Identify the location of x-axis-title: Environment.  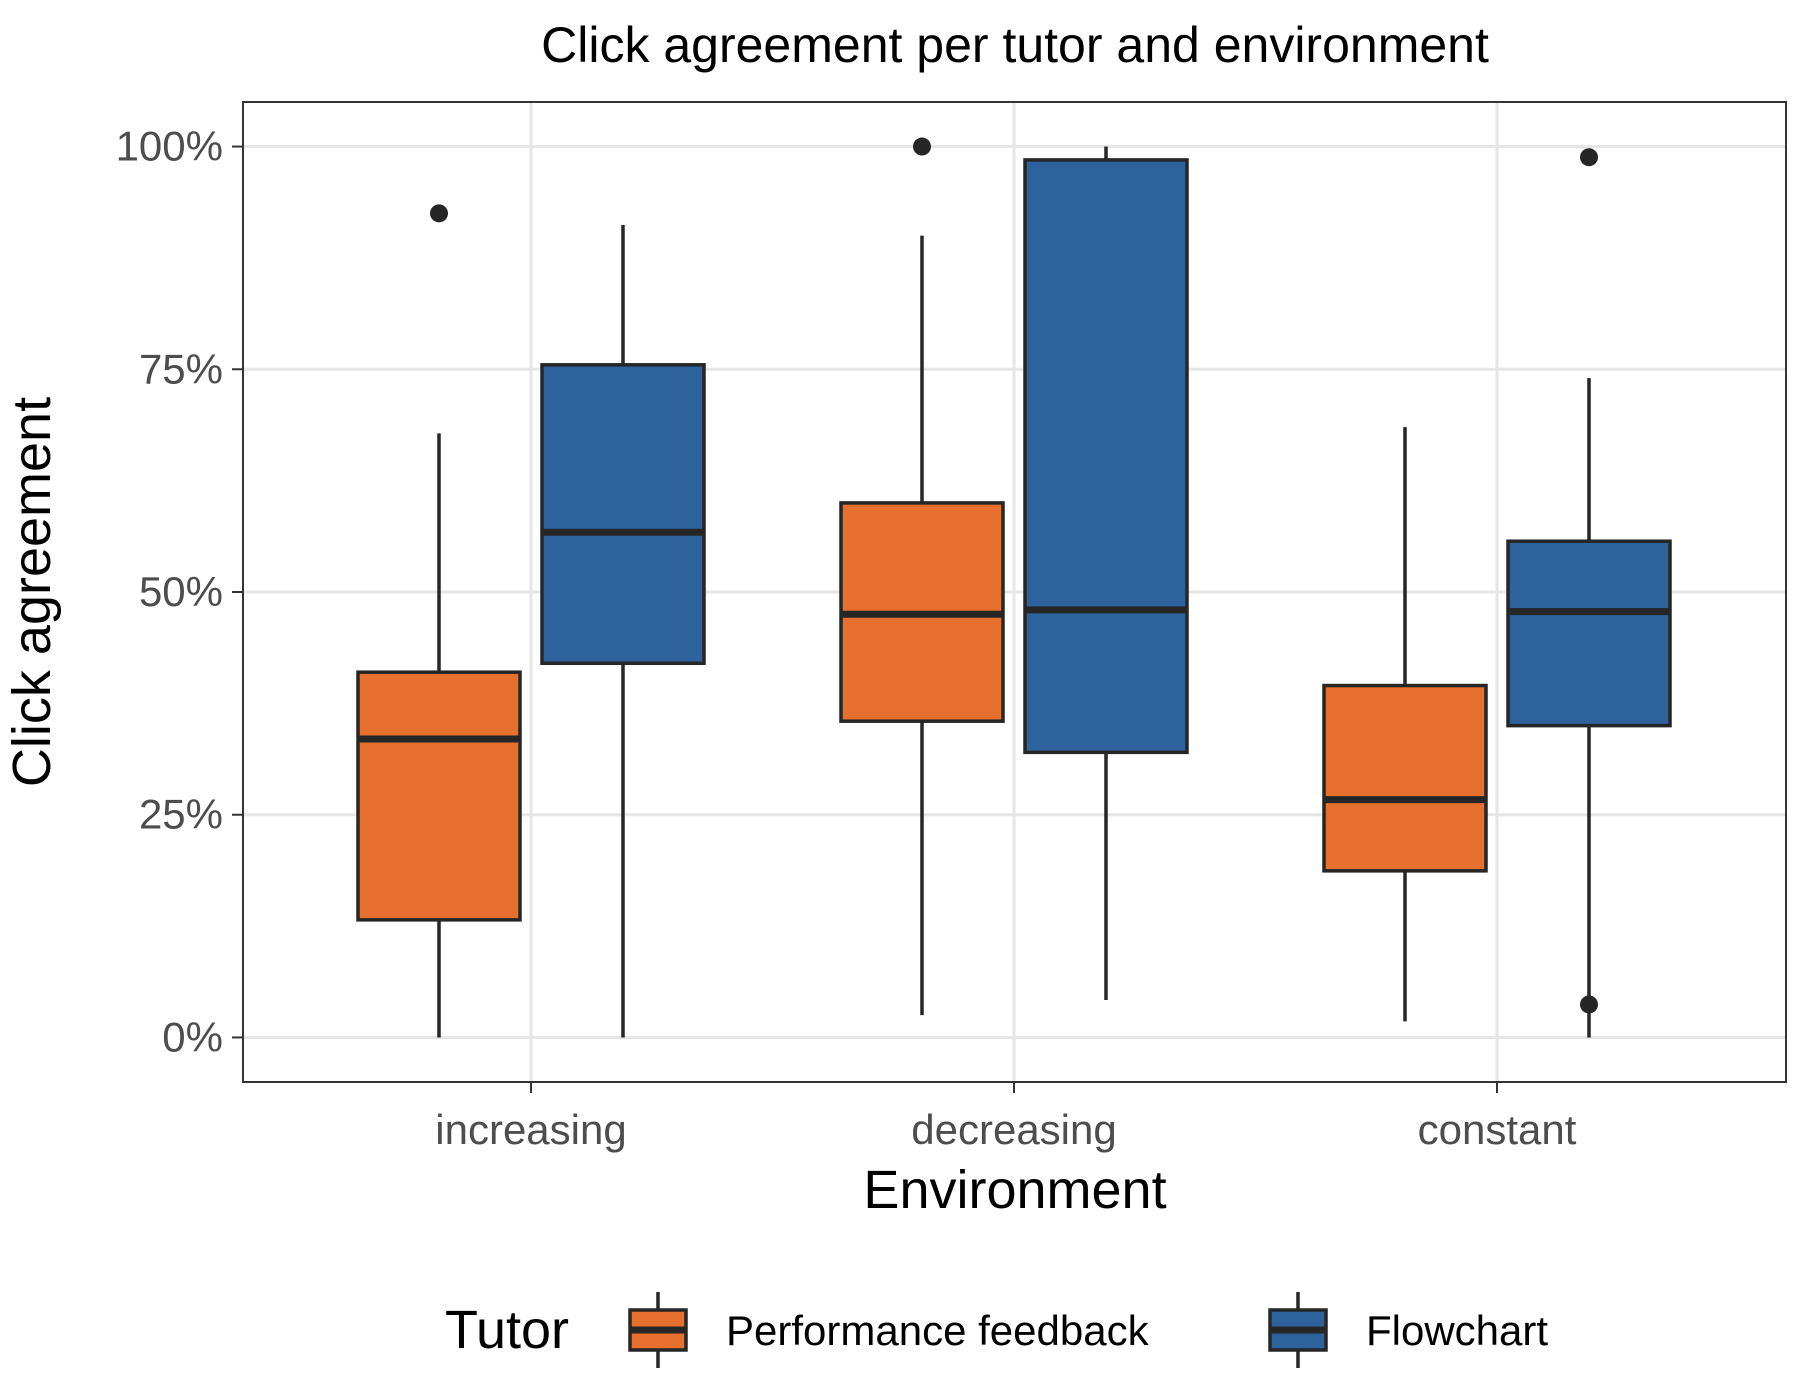
(1014, 1190).